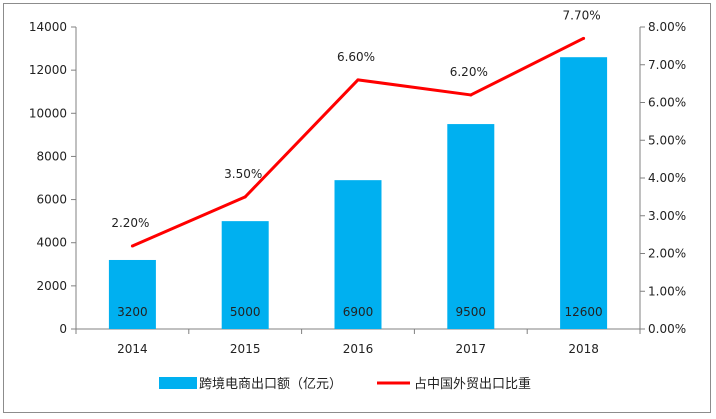 This screenshot has width=716, height=419. What do you see at coordinates (130, 223) in the screenshot?
I see `line-value-label: 2.20%` at bounding box center [130, 223].